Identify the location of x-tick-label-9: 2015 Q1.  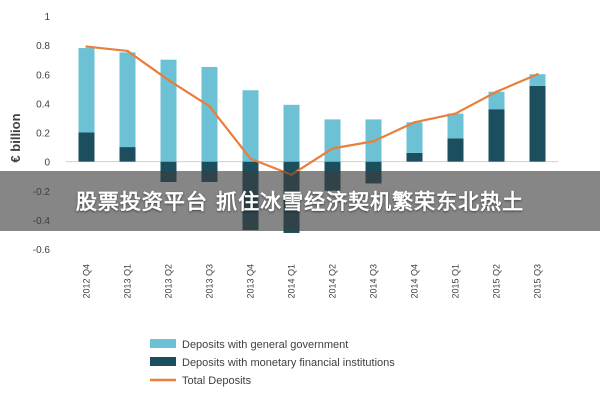
(456, 281).